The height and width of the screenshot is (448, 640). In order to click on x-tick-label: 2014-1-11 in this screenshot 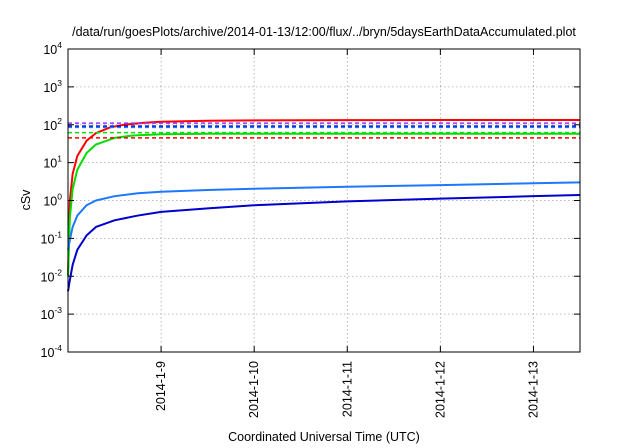, I will do `click(347, 389)`.